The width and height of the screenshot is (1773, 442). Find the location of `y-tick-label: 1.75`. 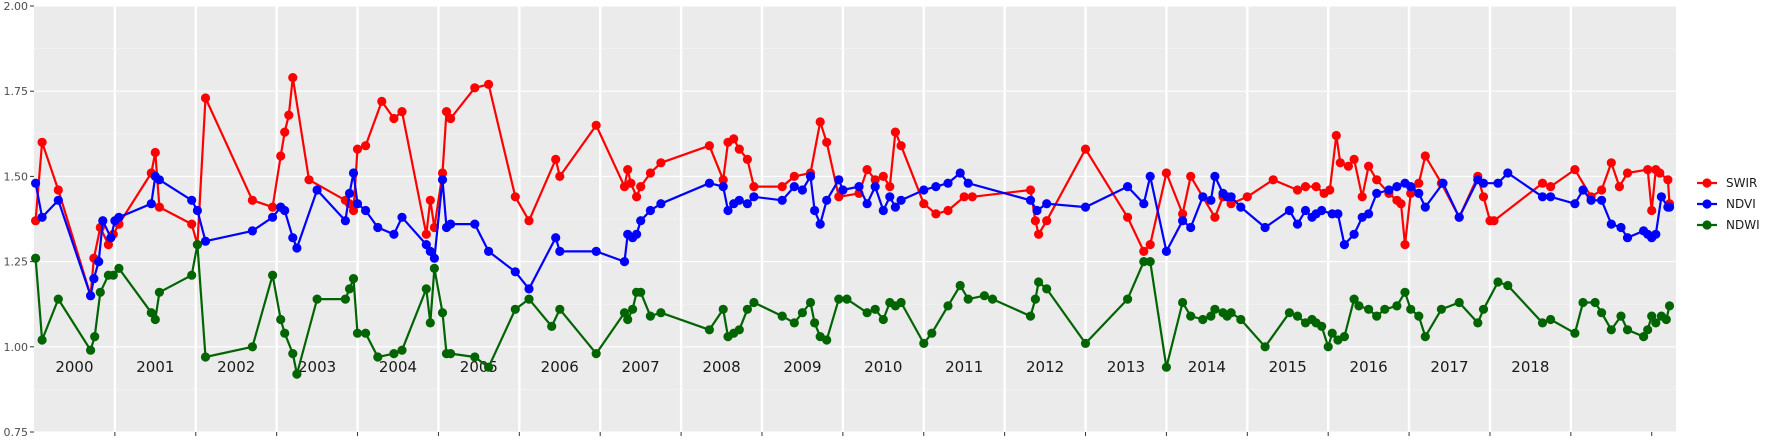

y-tick-label: 1.75 is located at coordinates (16, 91).